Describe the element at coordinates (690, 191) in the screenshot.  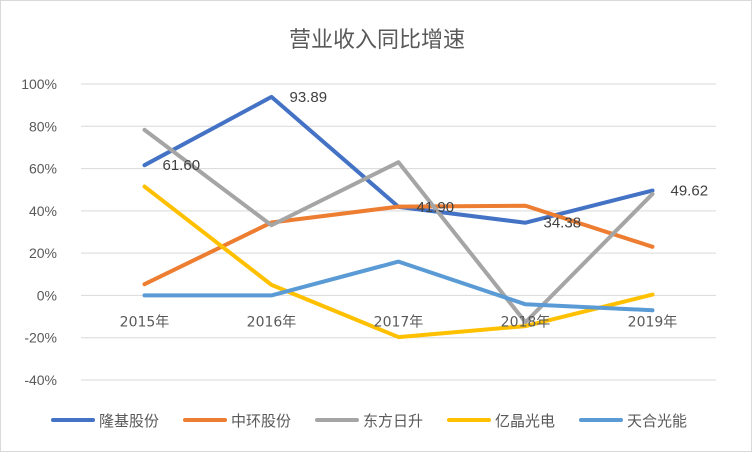
I see `data-label: 49.62` at that location.